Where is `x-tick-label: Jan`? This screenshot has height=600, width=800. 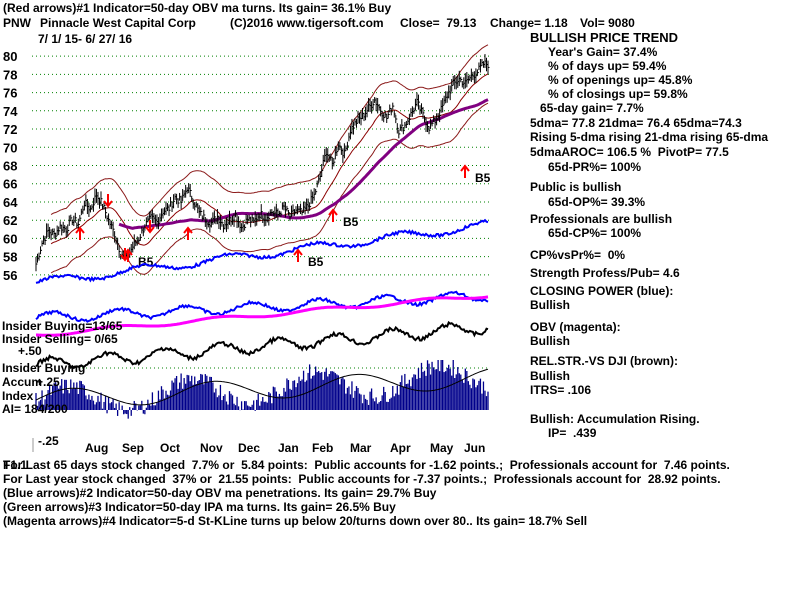 x-tick-label: Jan is located at coordinates (288, 448).